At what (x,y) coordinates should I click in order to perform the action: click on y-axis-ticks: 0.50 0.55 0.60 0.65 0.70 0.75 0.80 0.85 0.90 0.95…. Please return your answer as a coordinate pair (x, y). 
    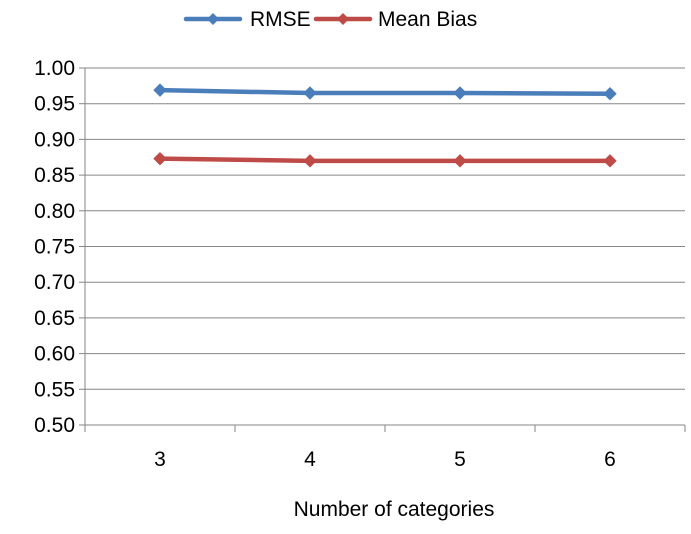
    Looking at the image, I should click on (59, 247).